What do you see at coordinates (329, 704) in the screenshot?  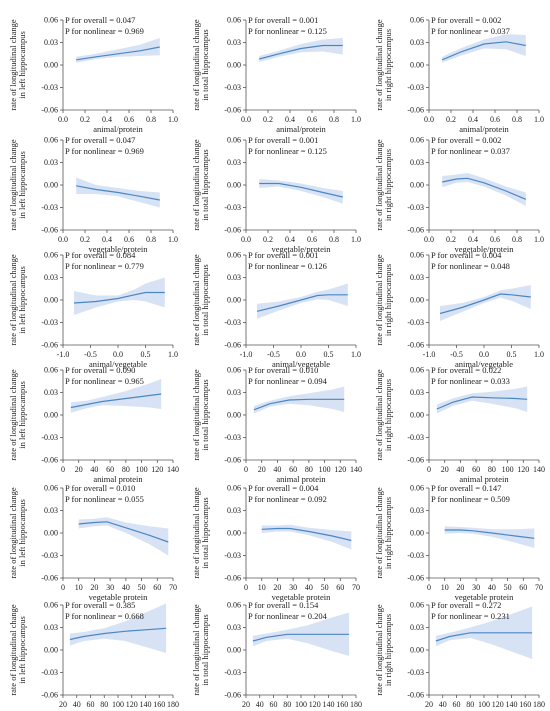 I see `x-tick-label: 140` at bounding box center [329, 704].